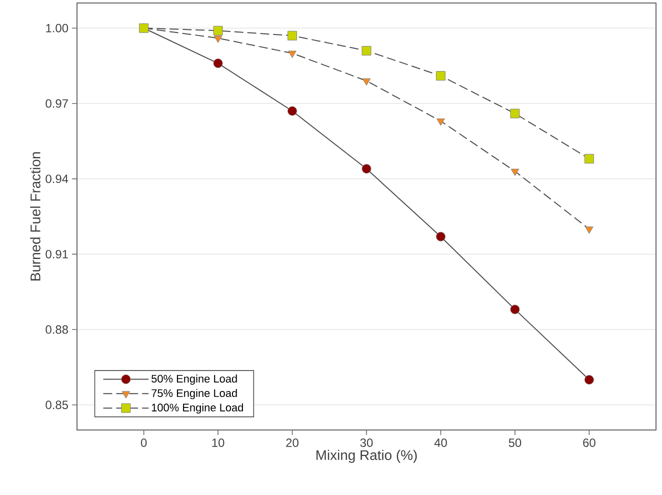  I want to click on x-tick-label: 30, so click(366, 442).